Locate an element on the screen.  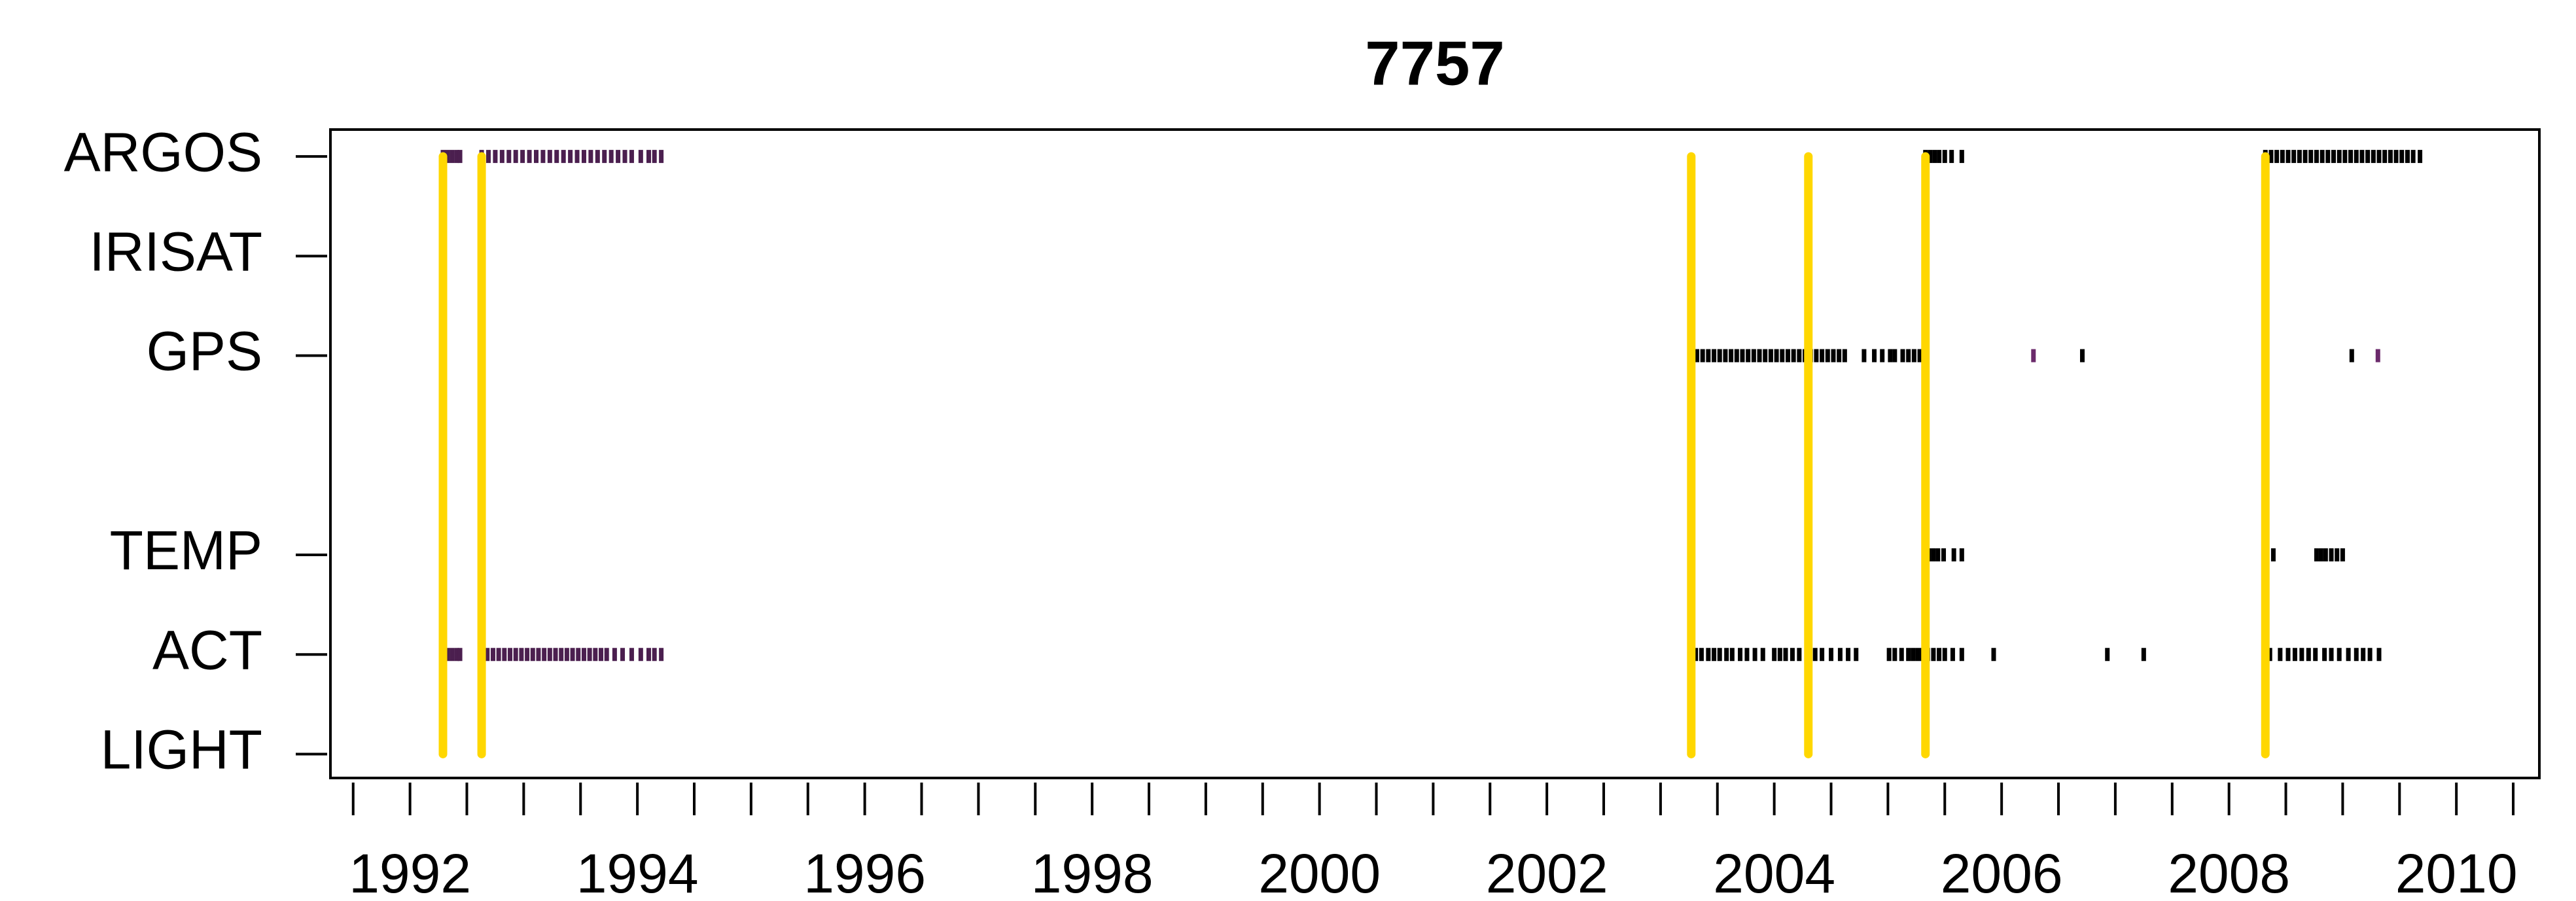
x-tick-label: 2008 is located at coordinates (2229, 872).